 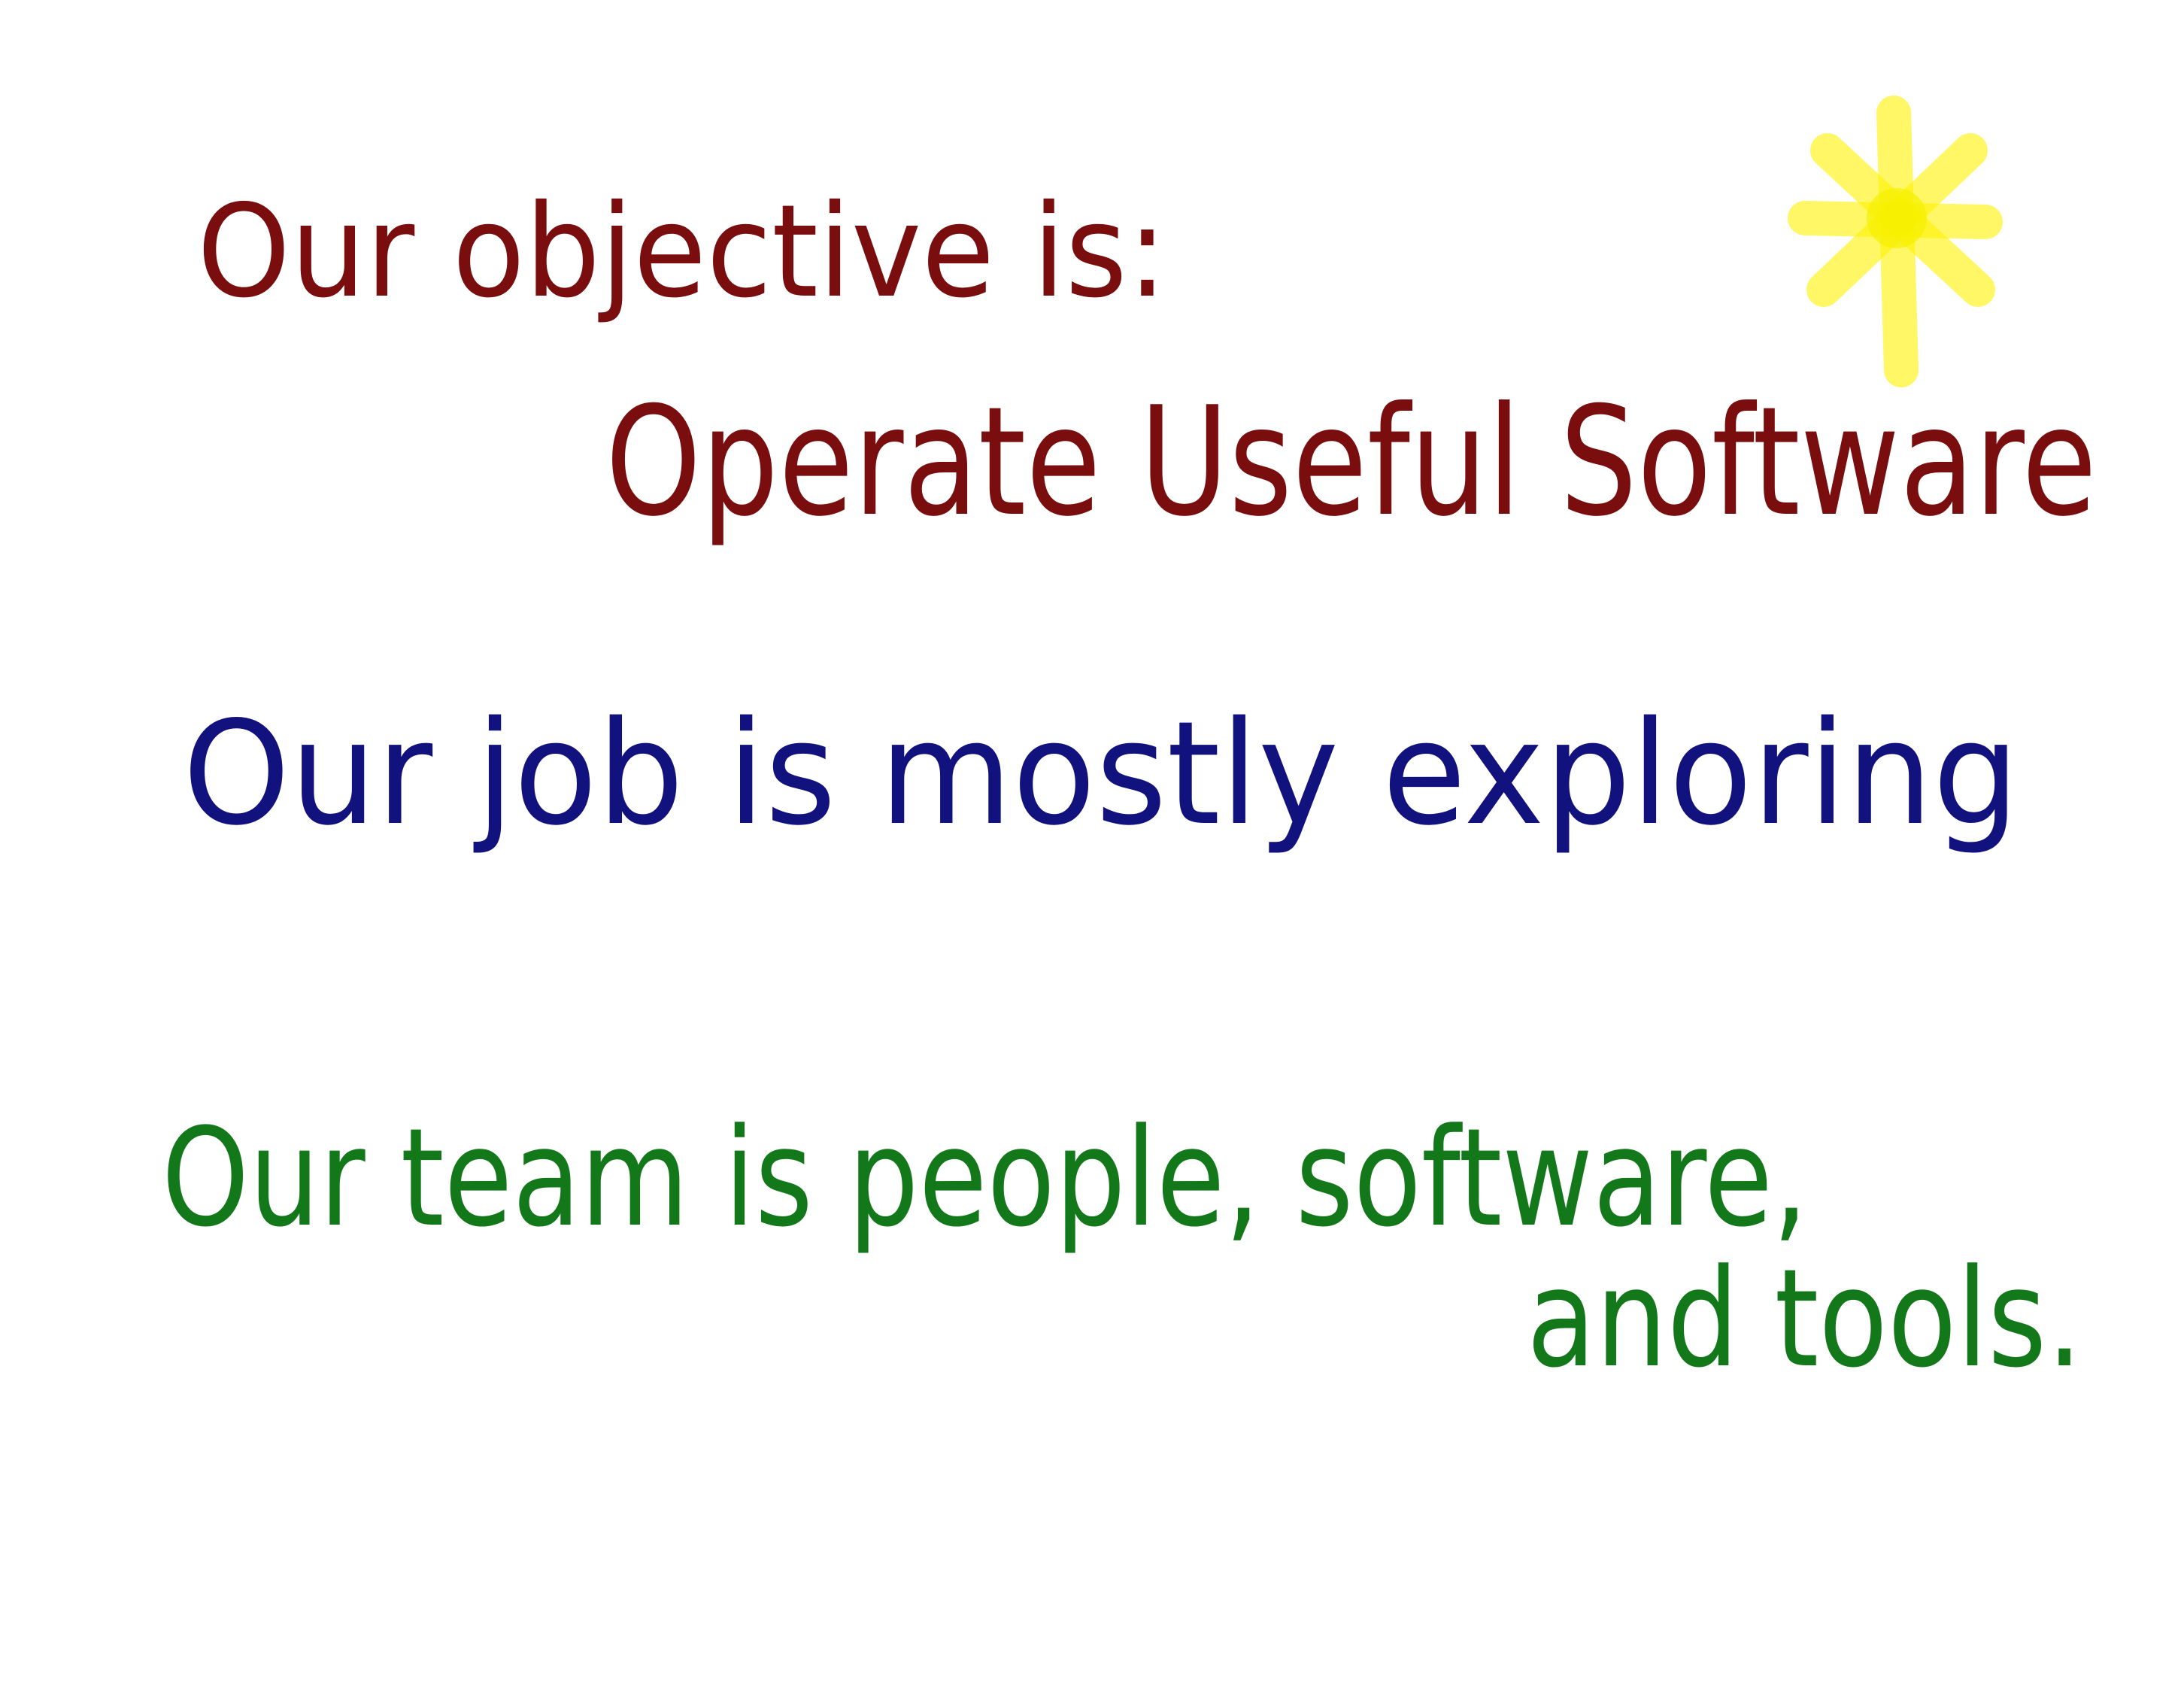 What do you see at coordinates (985, 1178) in the screenshot?
I see `team-text: Our team is people, software,` at bounding box center [985, 1178].